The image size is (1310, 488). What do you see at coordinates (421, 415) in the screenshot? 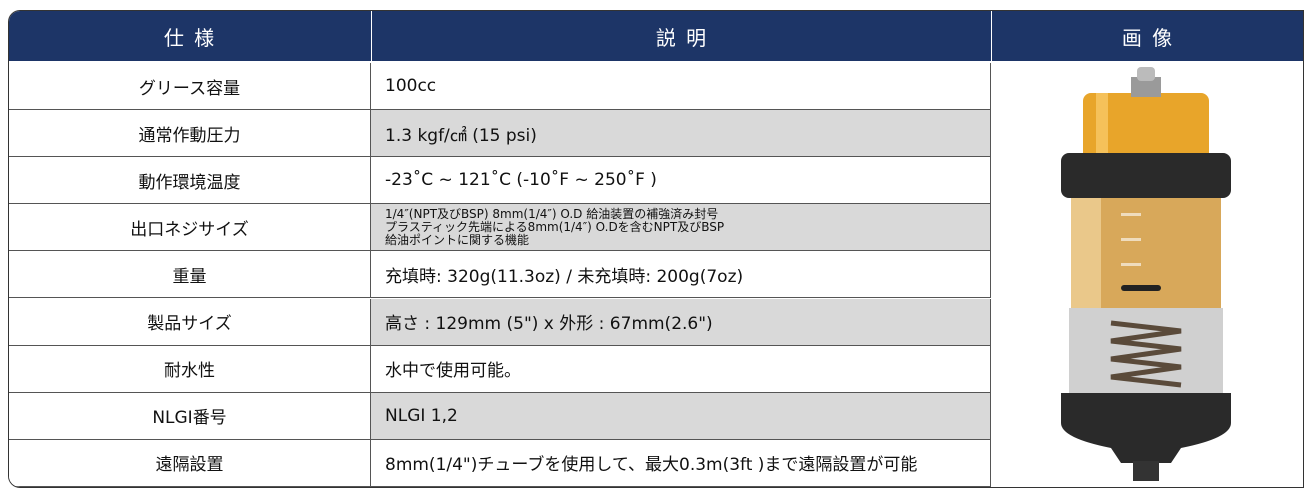
I see `desc-line: NLGI 1,2` at bounding box center [421, 415].